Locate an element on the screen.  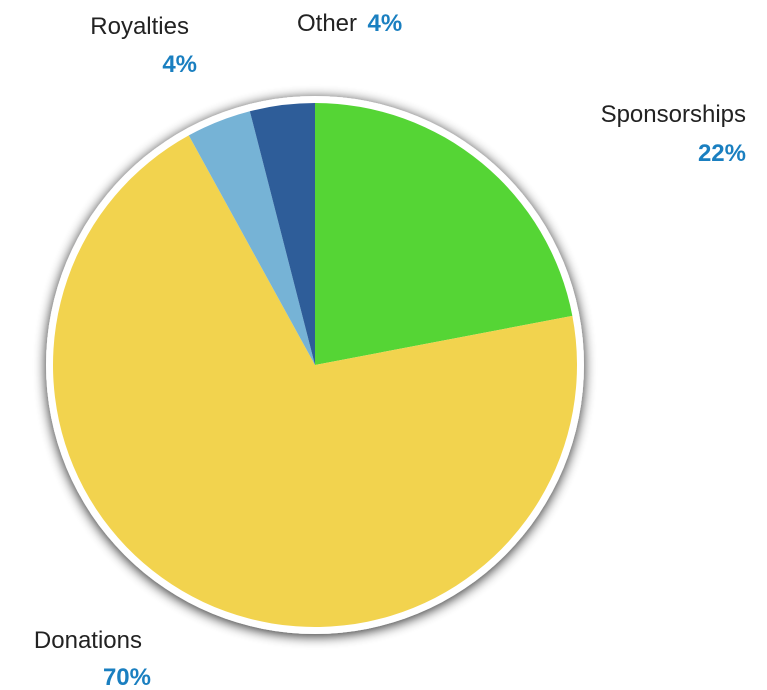
pie-slice-other is located at coordinates (282, 234).